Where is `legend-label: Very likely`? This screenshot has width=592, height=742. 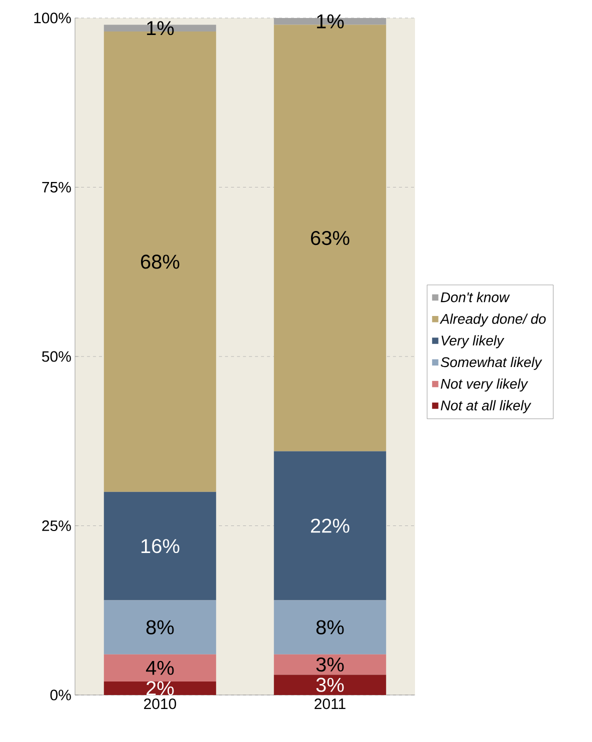 legend-label: Very likely is located at coordinates (473, 341).